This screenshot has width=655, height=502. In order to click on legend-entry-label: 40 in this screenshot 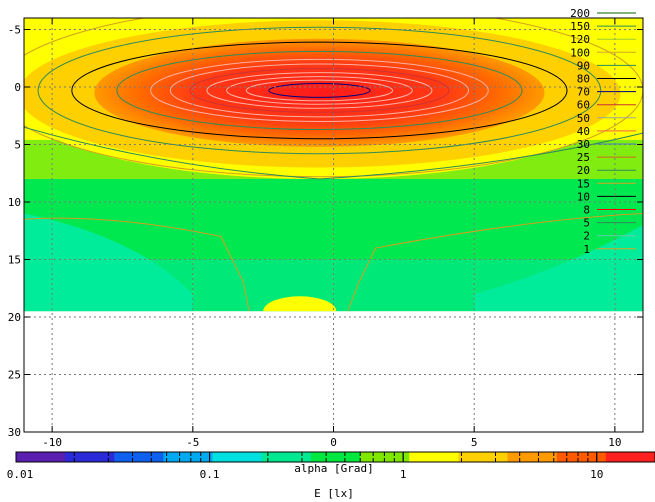, I will do `click(583, 131)`.